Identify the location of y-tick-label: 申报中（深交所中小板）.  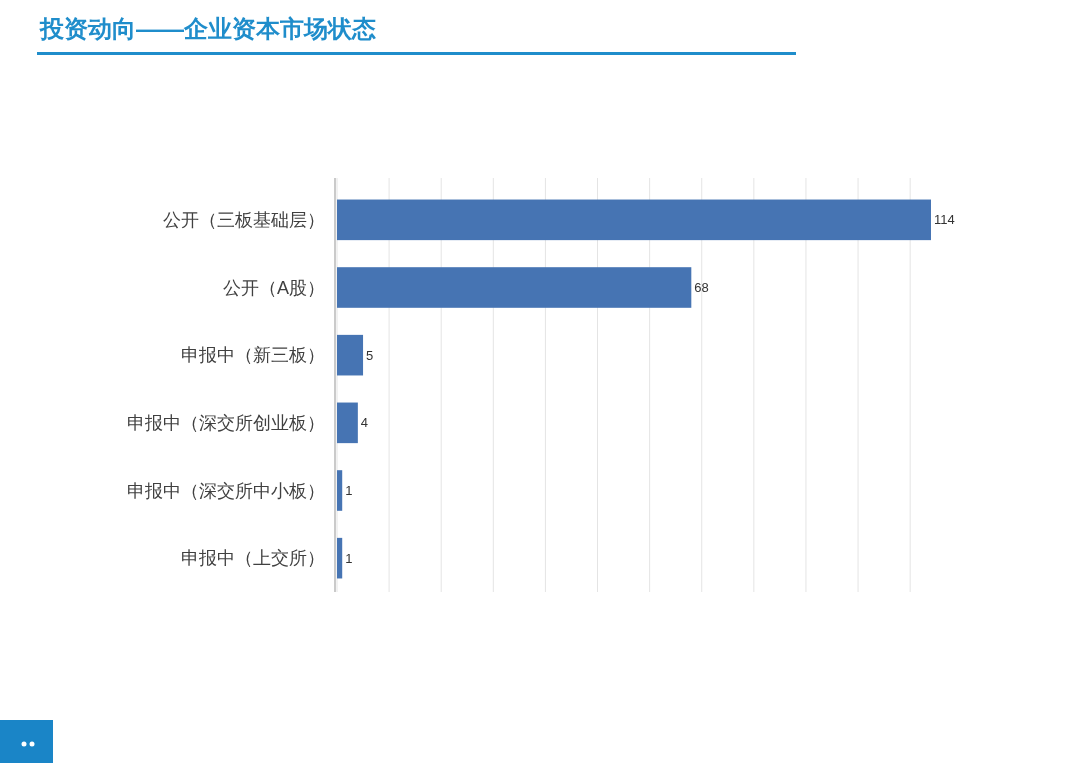
(226, 490).